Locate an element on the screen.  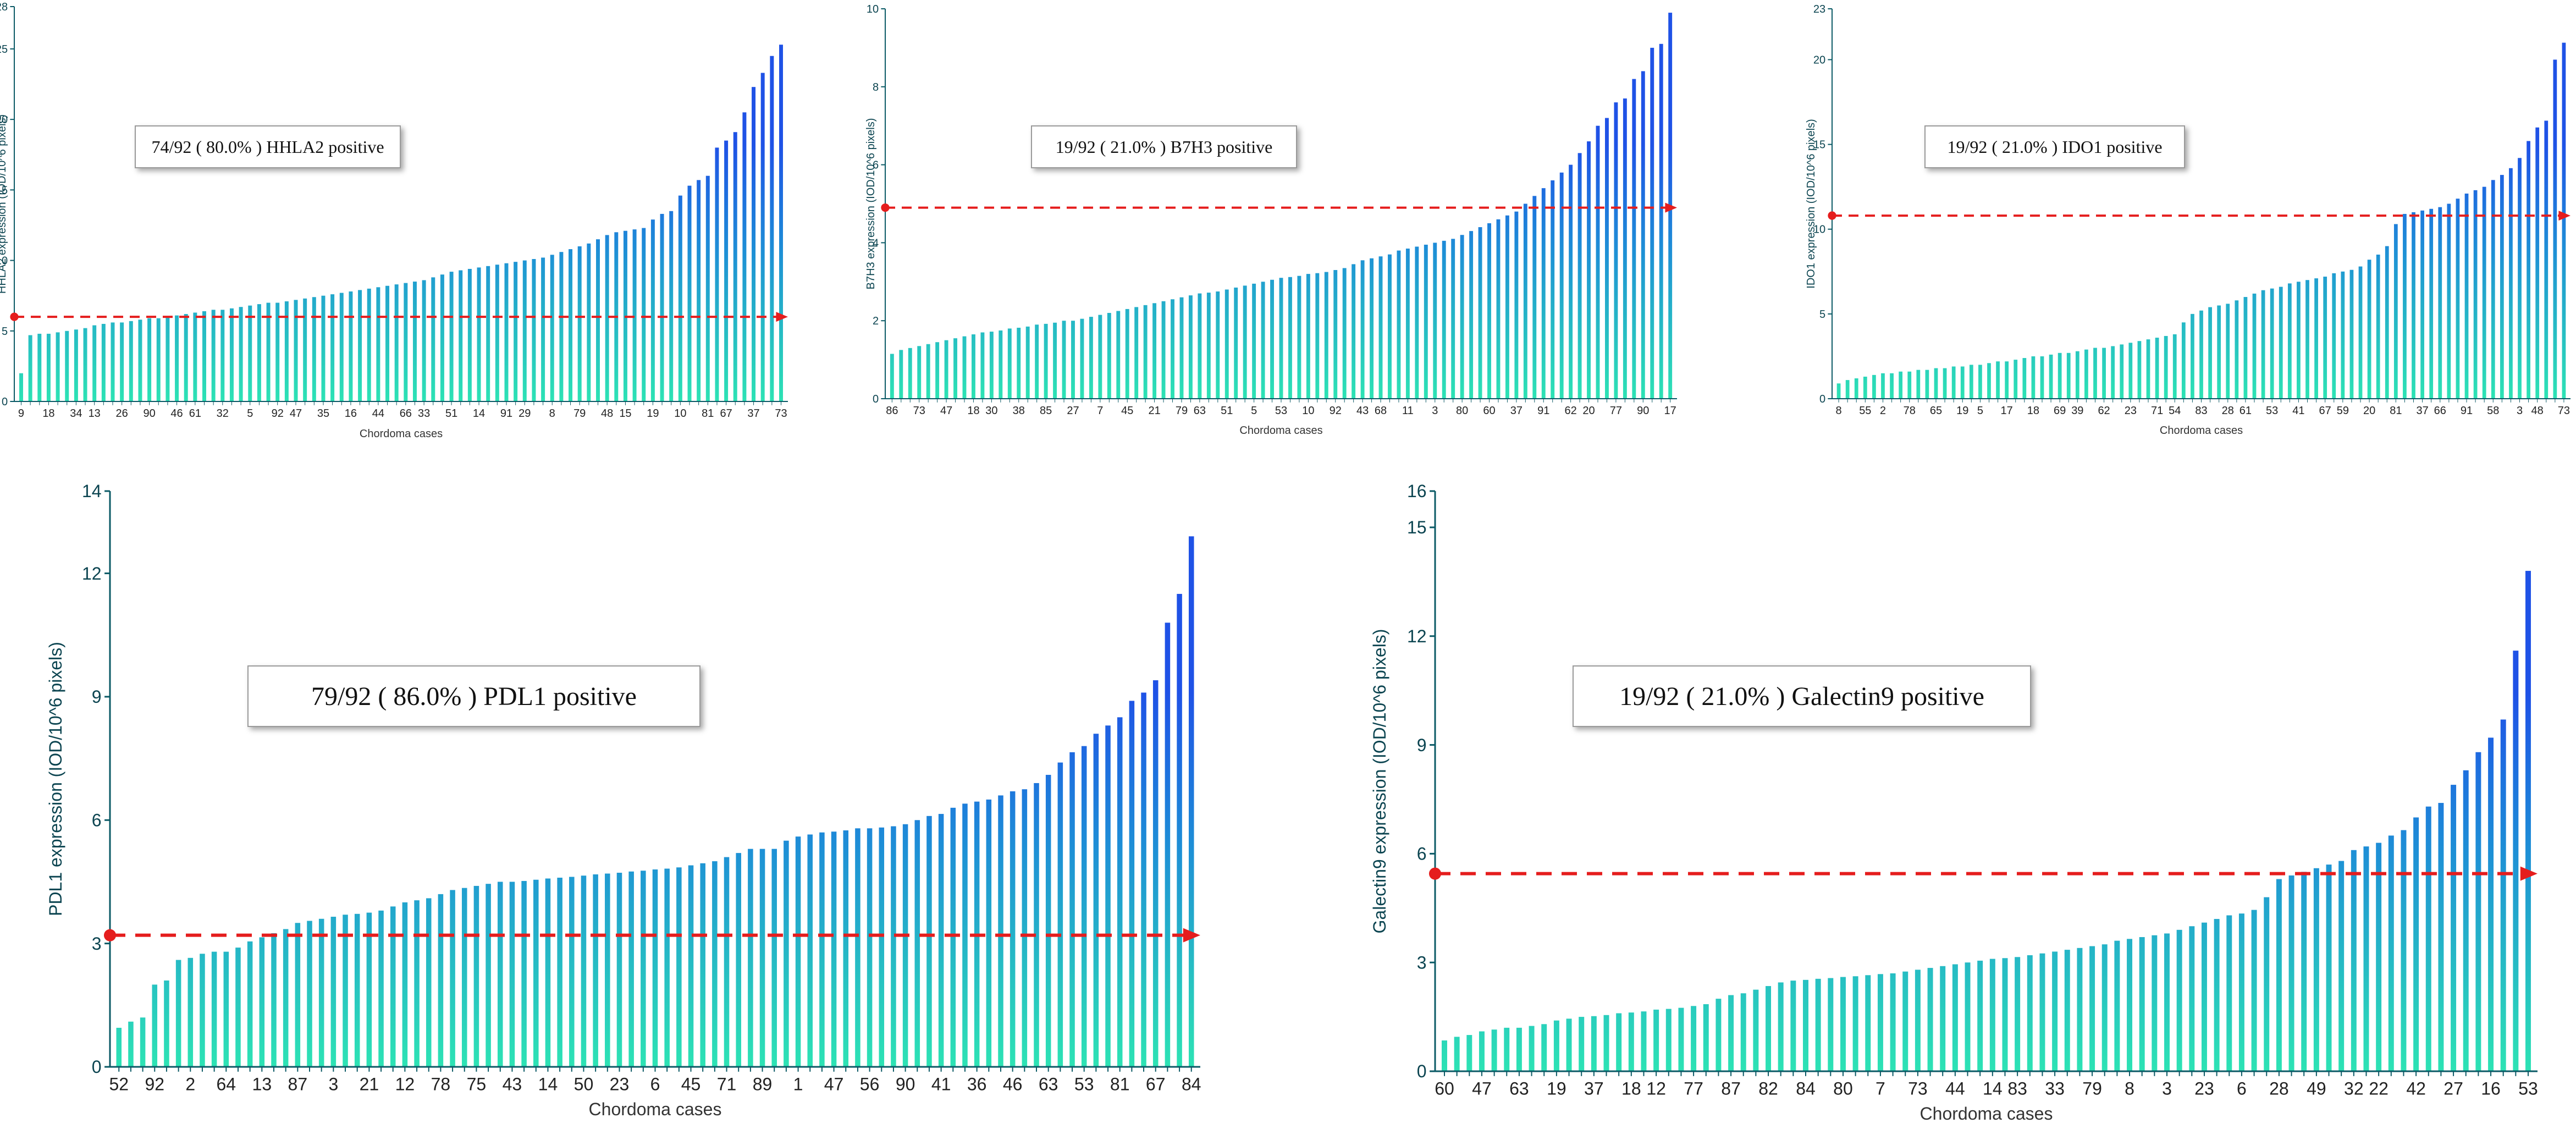
positivity-callout: 79/92 ( 86.0% ) PDL1 positive is located at coordinates (473, 696).